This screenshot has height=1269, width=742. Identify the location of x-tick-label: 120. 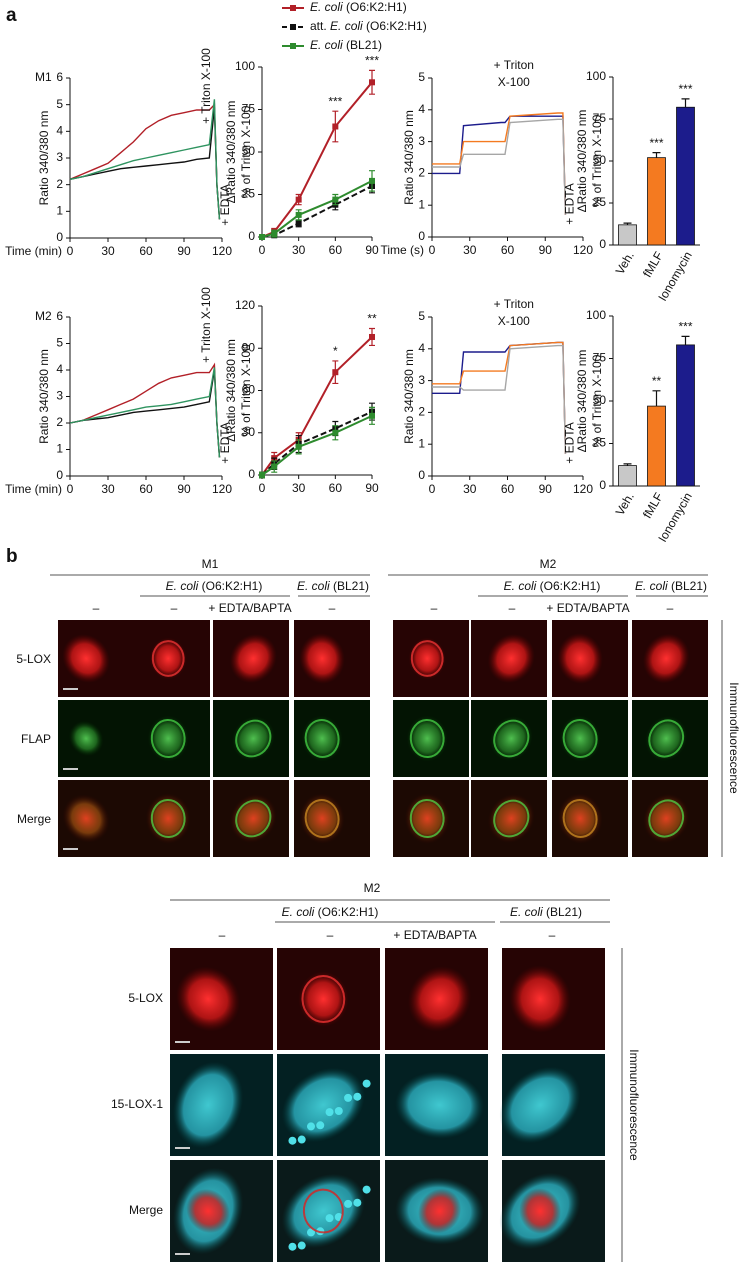
(583, 489).